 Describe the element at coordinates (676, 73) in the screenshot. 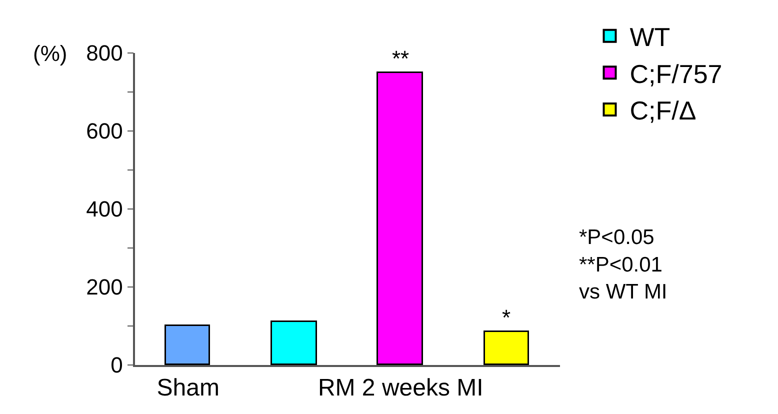

I see `legend-label: C;F/757` at that location.